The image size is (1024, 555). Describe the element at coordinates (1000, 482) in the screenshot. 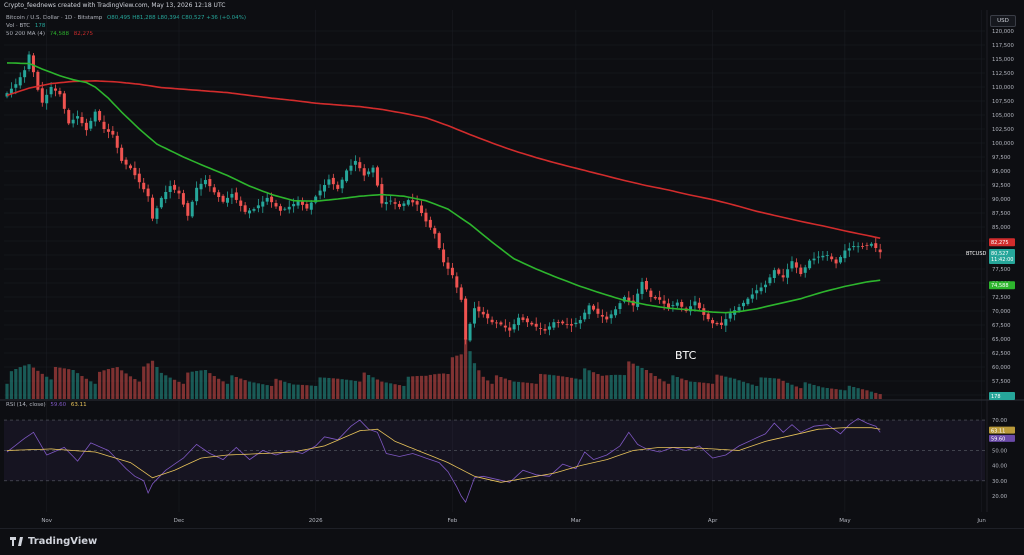

I see `rsi-tick-label: 30.00` at that location.